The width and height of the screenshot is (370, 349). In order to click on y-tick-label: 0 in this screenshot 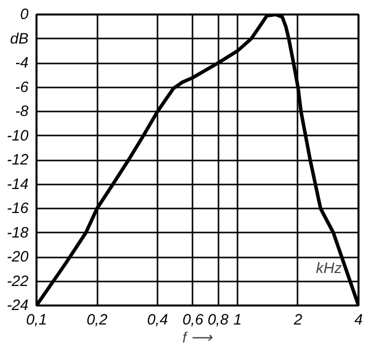, I will do `click(25, 14)`.